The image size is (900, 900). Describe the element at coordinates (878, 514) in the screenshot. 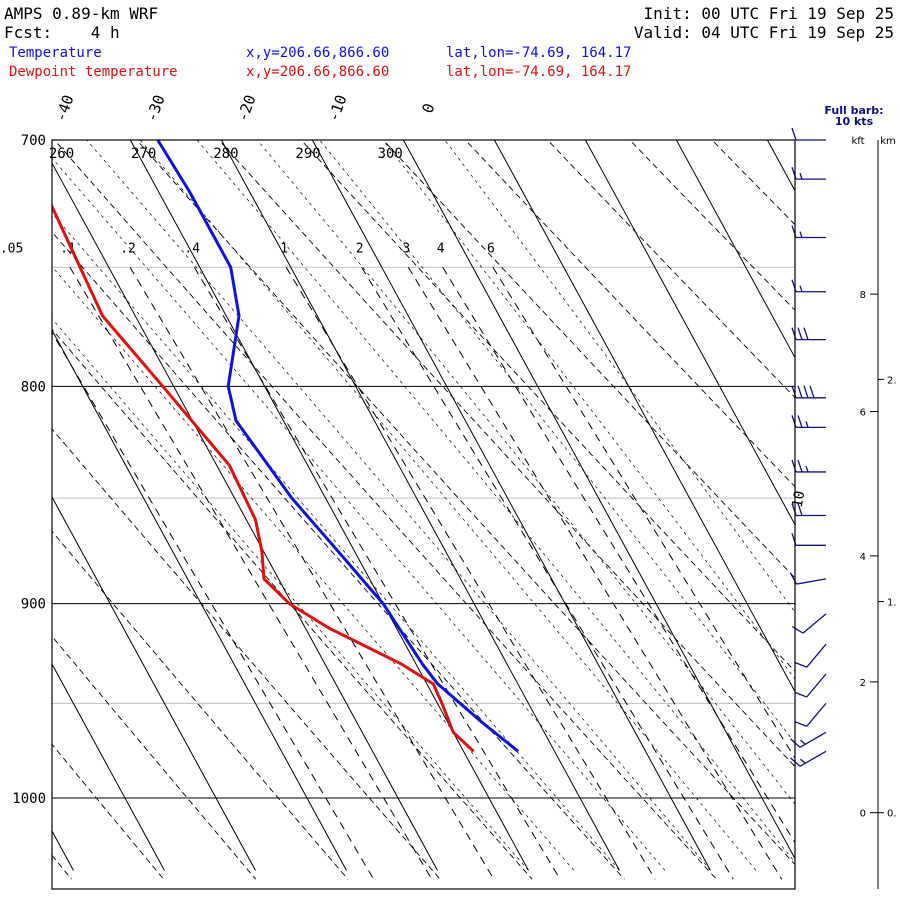

I see `height-scale: 8 6 4 2 0 2. 1. 0.` at that location.